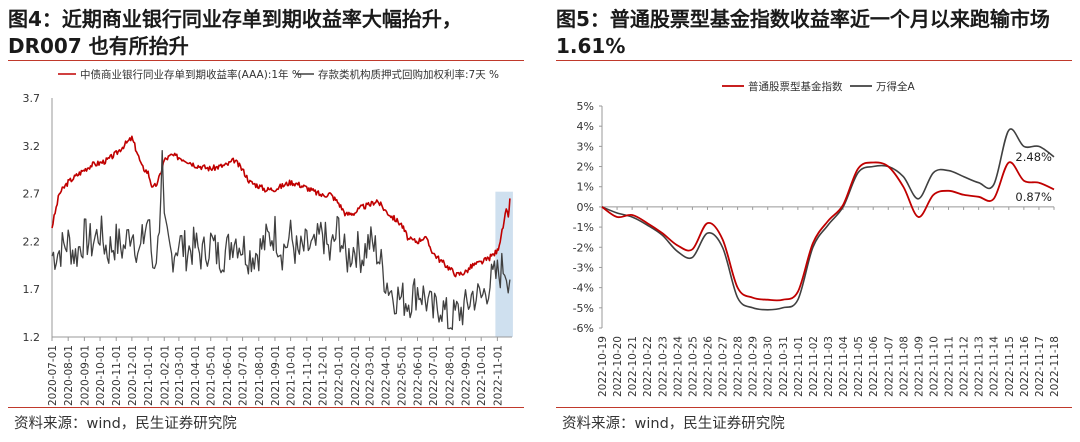 Image resolution: width=1080 pixels, height=442 pixels. I want to click on x-tick-label: 2022-11-11, so click(950, 366).